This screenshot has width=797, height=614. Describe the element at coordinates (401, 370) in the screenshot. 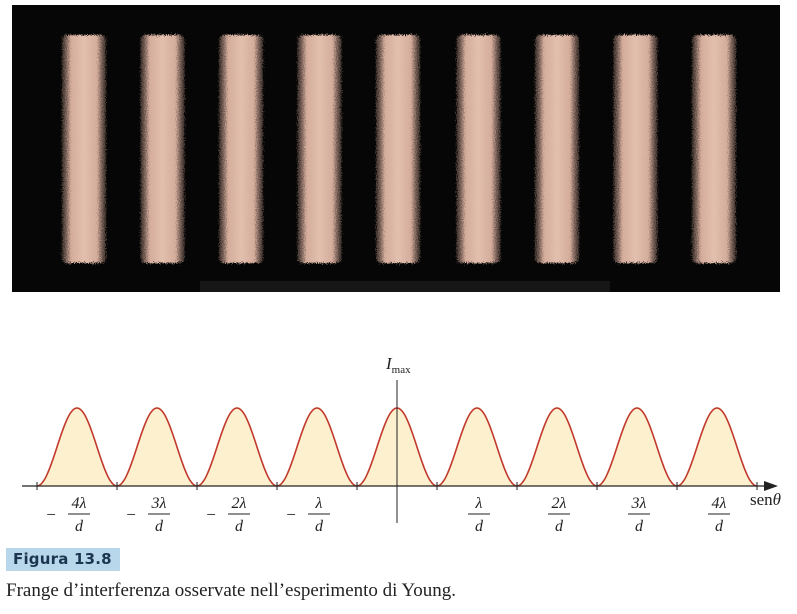

I see `y-axis-label-sub: max` at that location.